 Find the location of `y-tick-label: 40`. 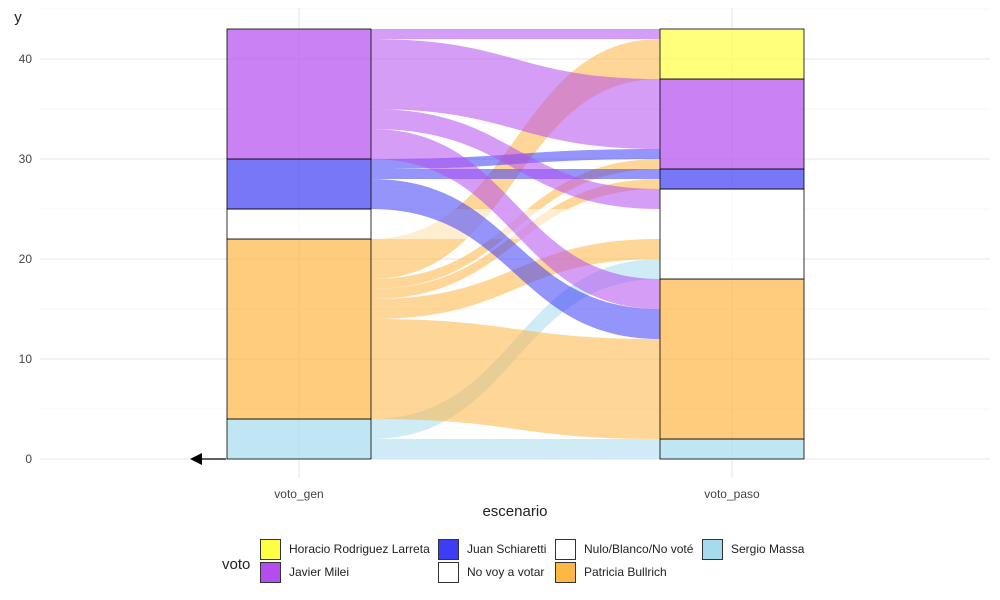

y-tick-label: 40 is located at coordinates (26, 59).